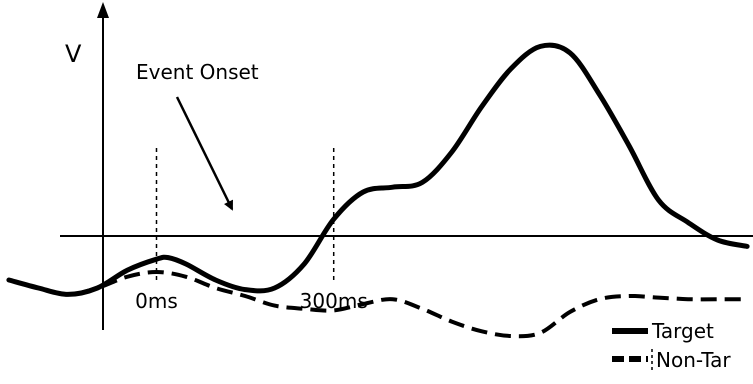 Image resolution: width=753 pixels, height=384 pixels. I want to click on legend-label-non-target: Non-Tar, so click(693, 360).